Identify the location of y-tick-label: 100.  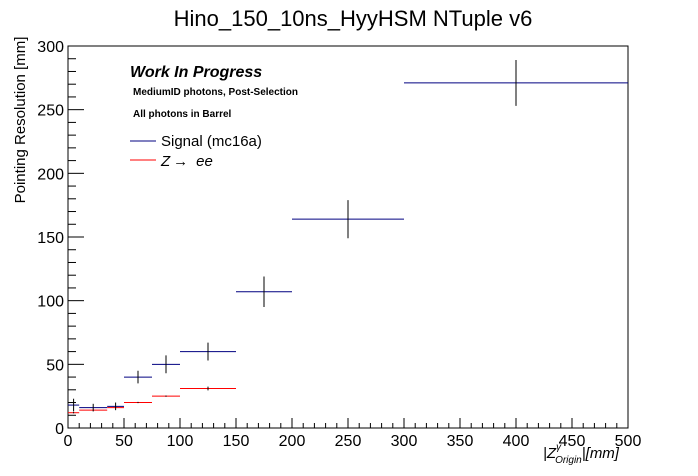
(50, 302).